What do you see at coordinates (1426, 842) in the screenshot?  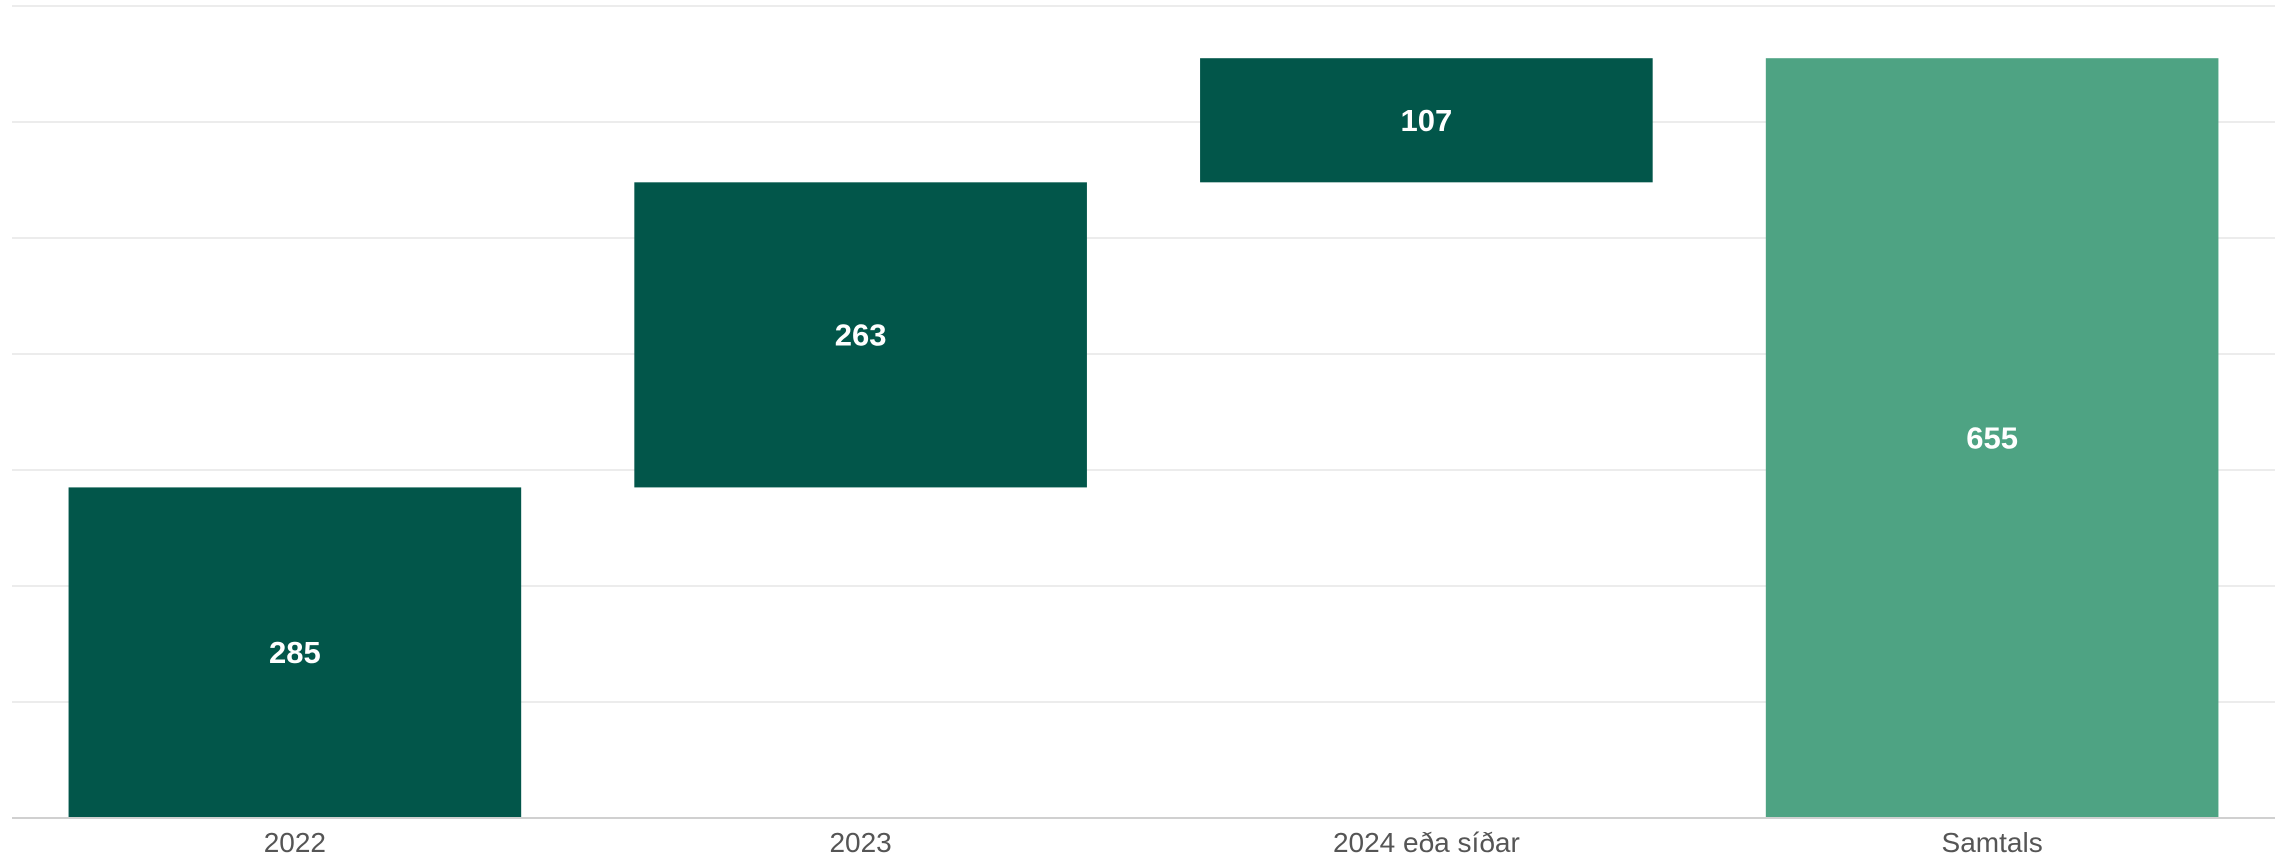 I see `x-tick-label: 2024 eða síðar` at bounding box center [1426, 842].